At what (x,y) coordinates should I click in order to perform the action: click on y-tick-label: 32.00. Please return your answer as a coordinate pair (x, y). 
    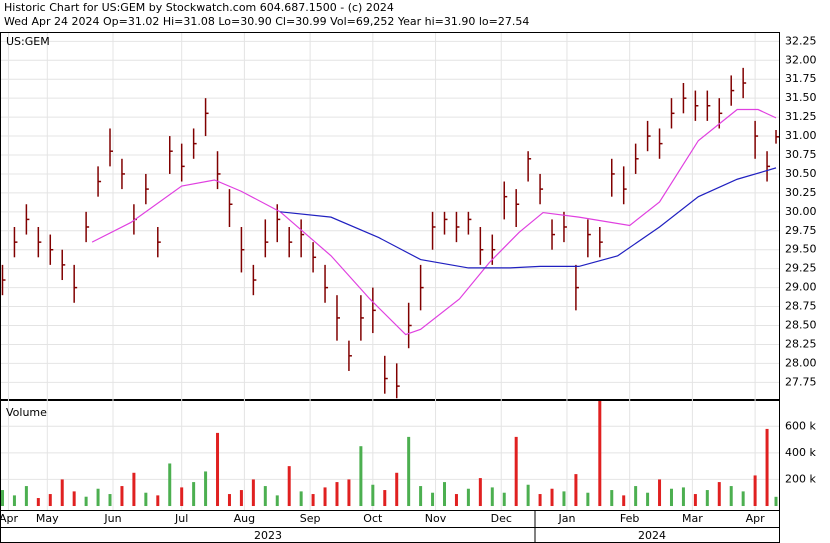
    Looking at the image, I should click on (801, 59).